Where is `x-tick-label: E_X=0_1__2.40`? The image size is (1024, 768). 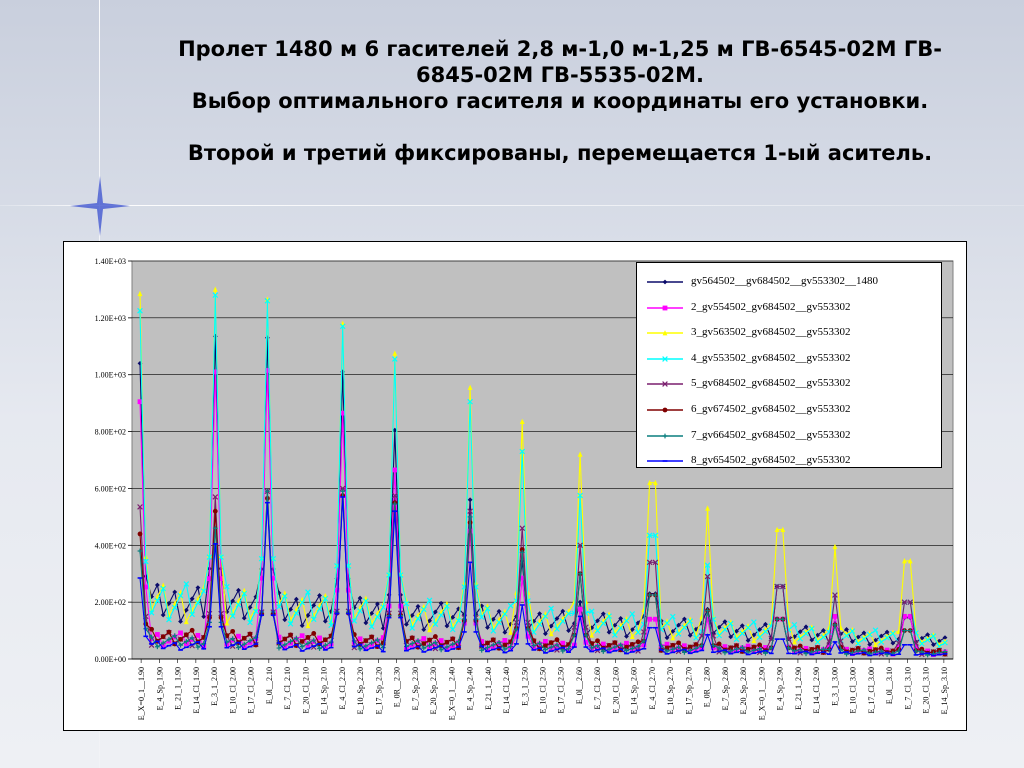 x-tick-label: E_X=0_1__2.40 is located at coordinates (451, 693).